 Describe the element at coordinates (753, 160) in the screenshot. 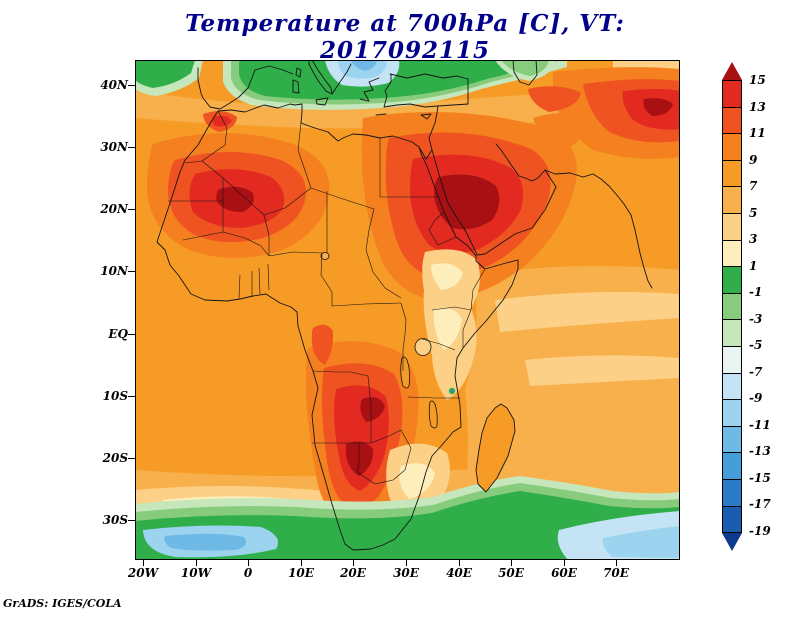

I see `colorbar-label: 9` at that location.